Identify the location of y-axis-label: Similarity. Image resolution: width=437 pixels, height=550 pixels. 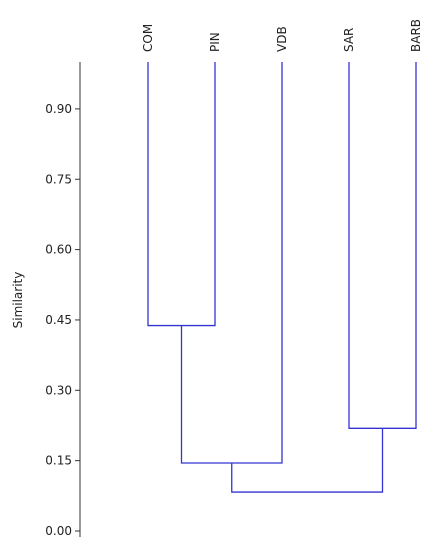
(18, 300).